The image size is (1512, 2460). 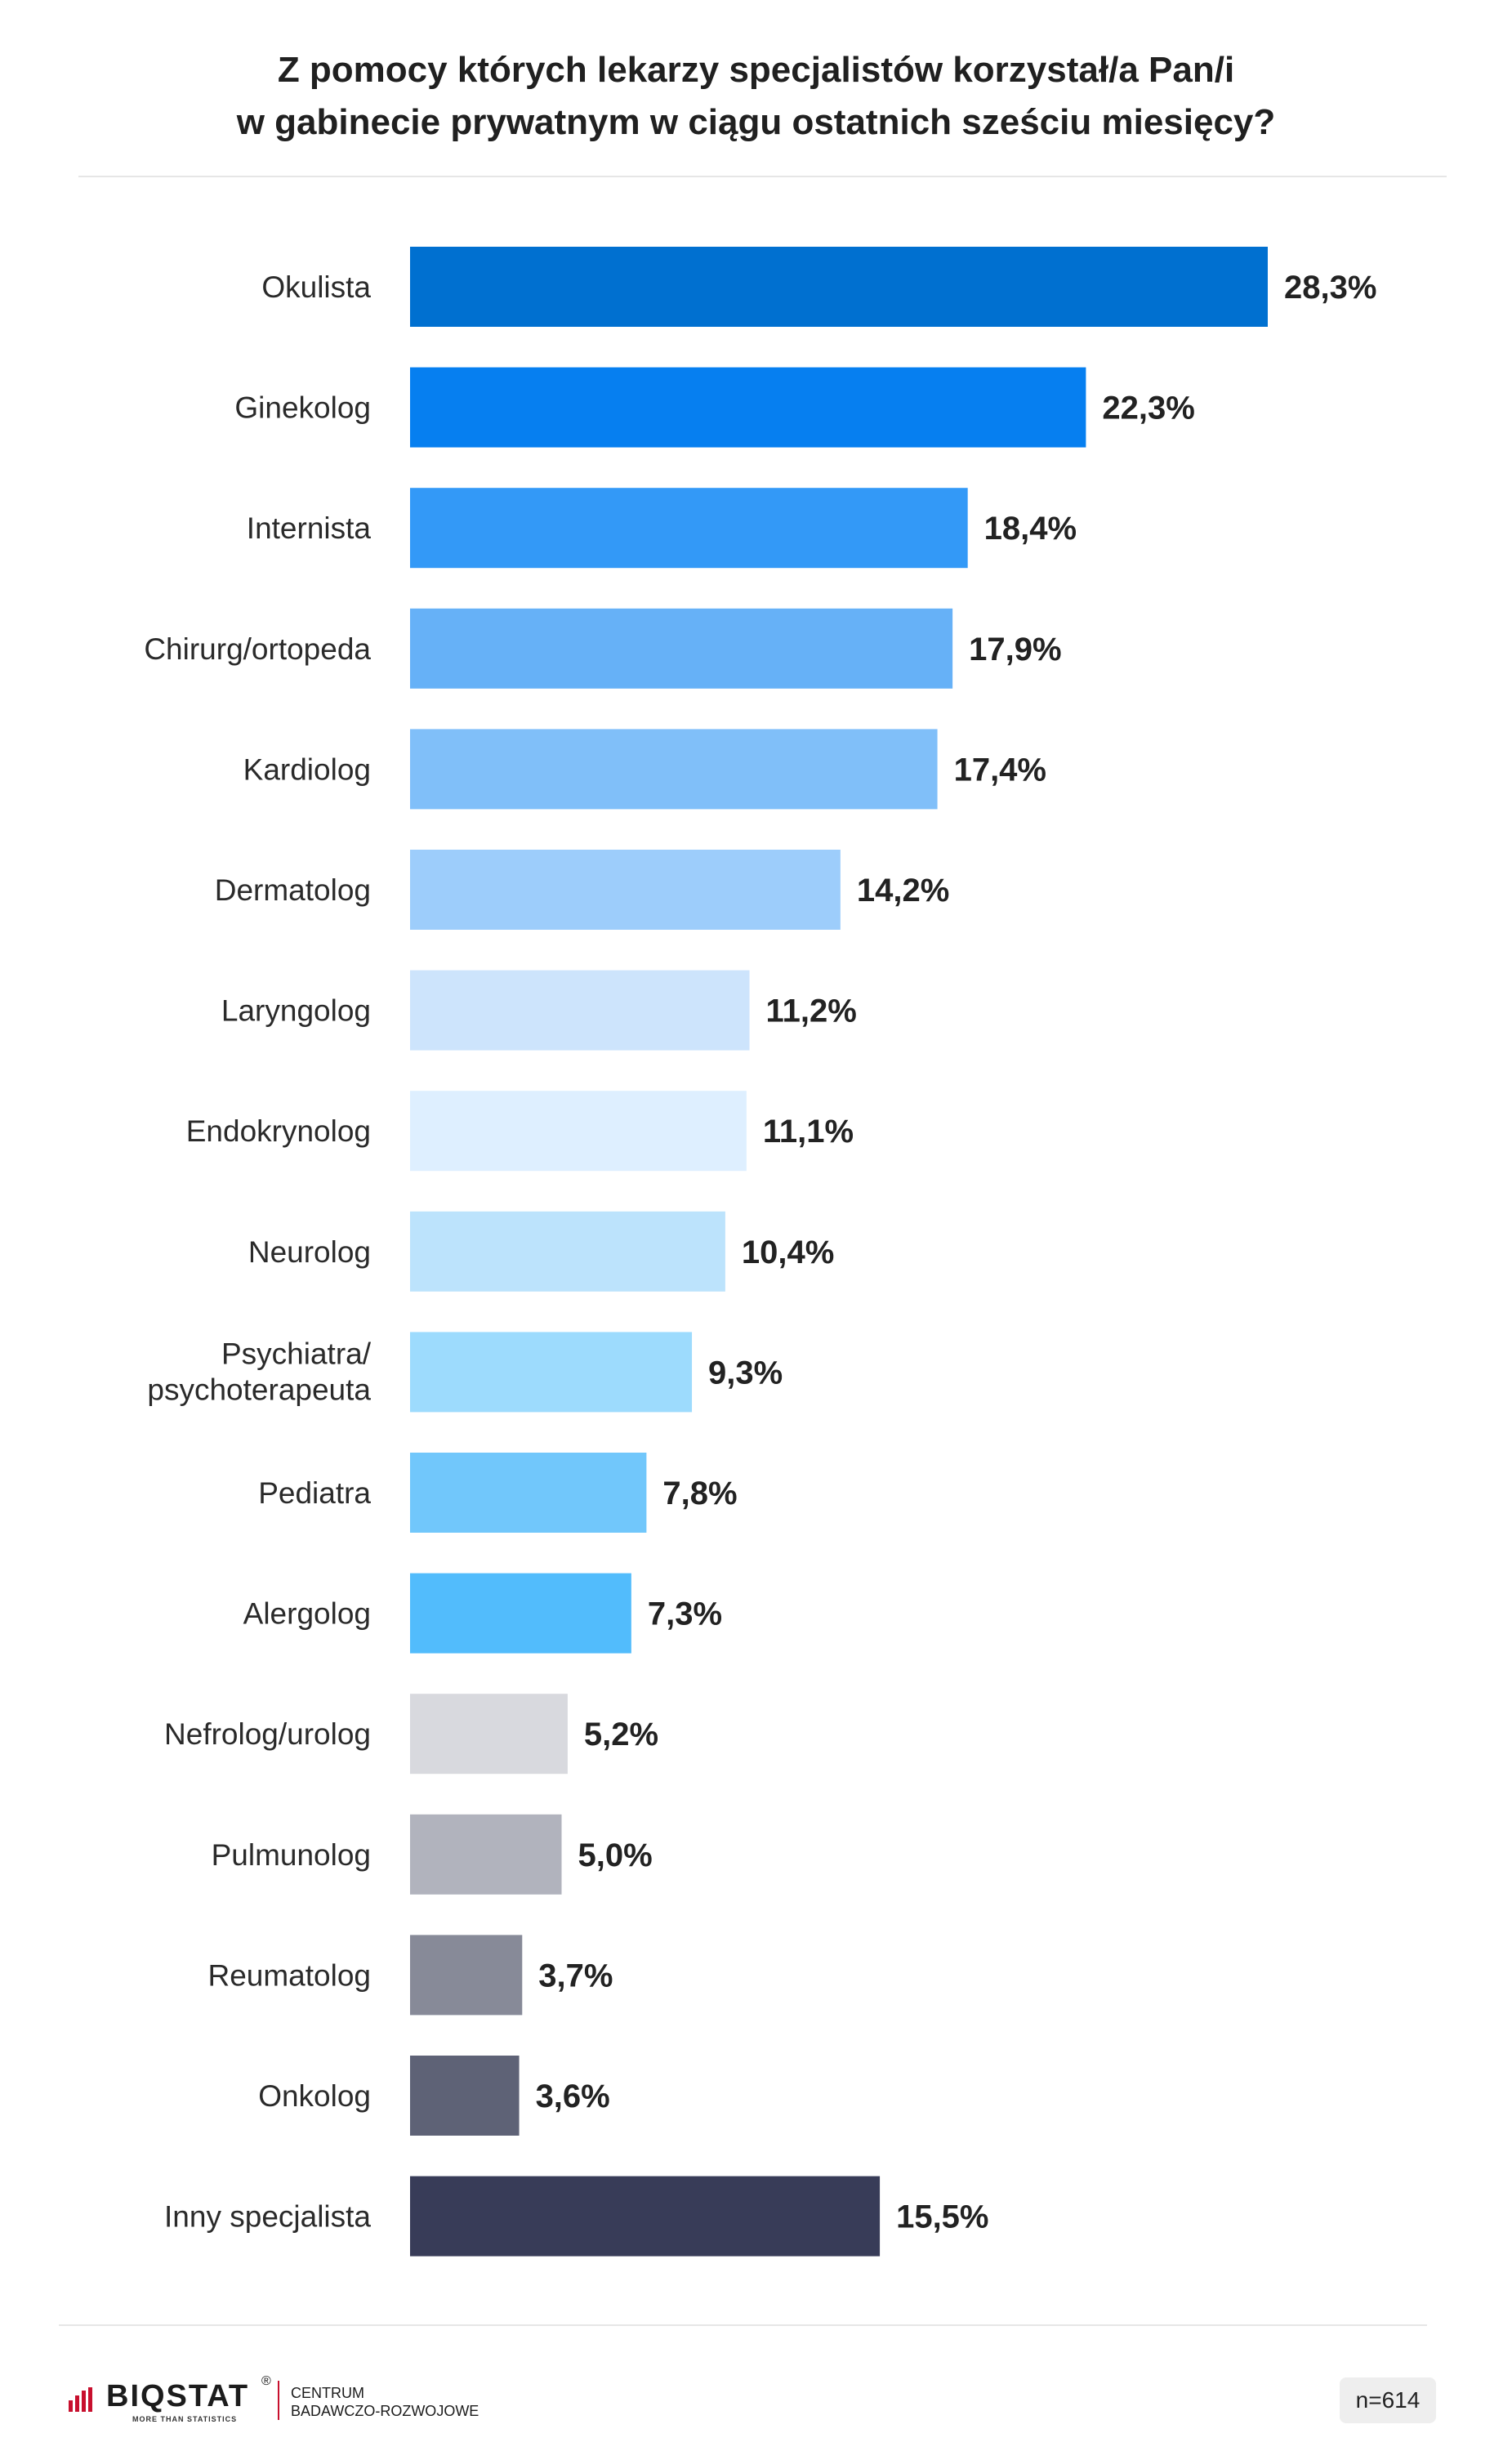 I want to click on category-label: Psychiatra/psychoterapeuta, so click(x=259, y=1371).